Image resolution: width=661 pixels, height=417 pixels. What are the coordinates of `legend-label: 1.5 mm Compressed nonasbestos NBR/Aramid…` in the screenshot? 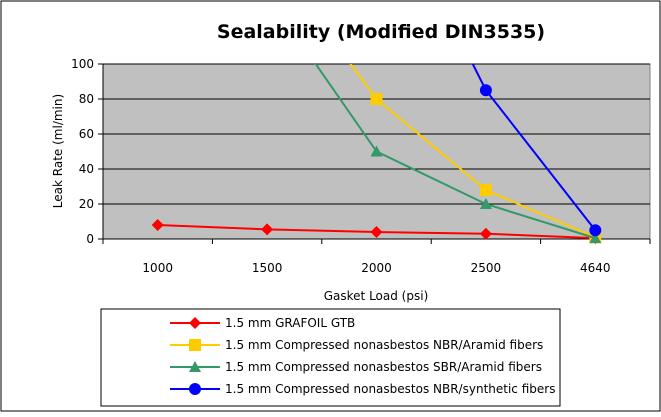 It's located at (384, 345).